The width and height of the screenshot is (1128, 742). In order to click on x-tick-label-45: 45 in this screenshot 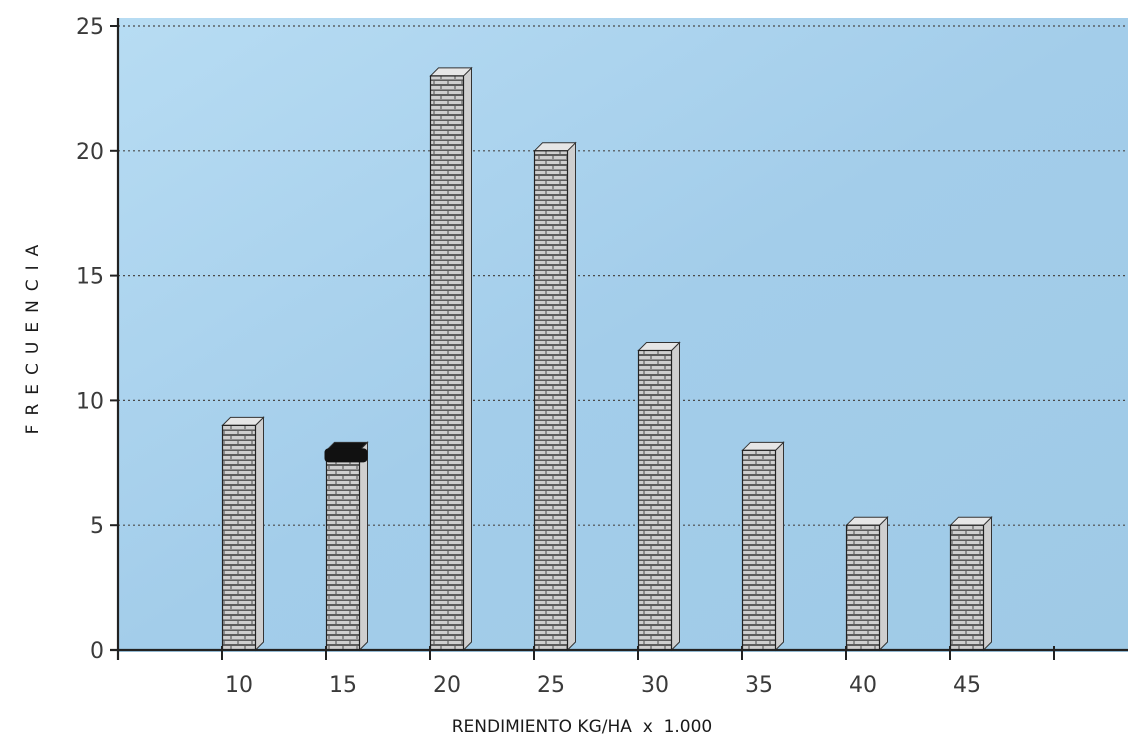, I will do `click(967, 685)`.